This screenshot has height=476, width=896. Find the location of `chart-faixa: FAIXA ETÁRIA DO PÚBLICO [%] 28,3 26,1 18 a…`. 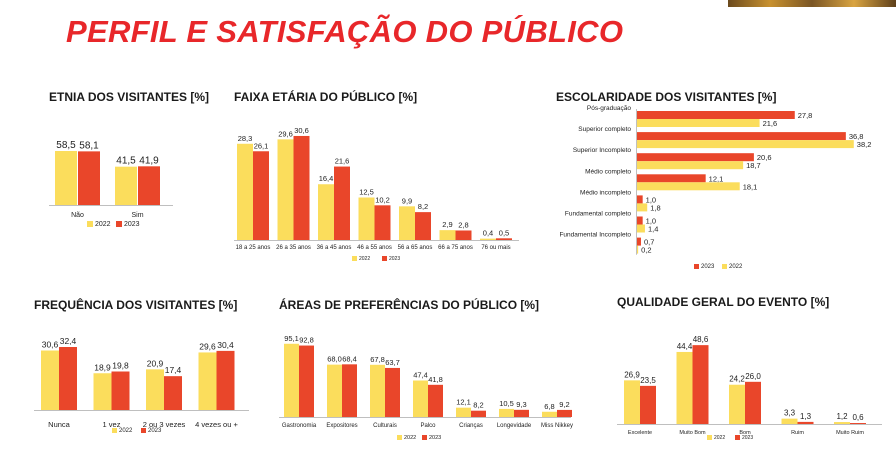

chart-faixa: FAIXA ETÁRIA DO PÚBLICO [%] 28,3 26,1 18 a… is located at coordinates (379, 177).